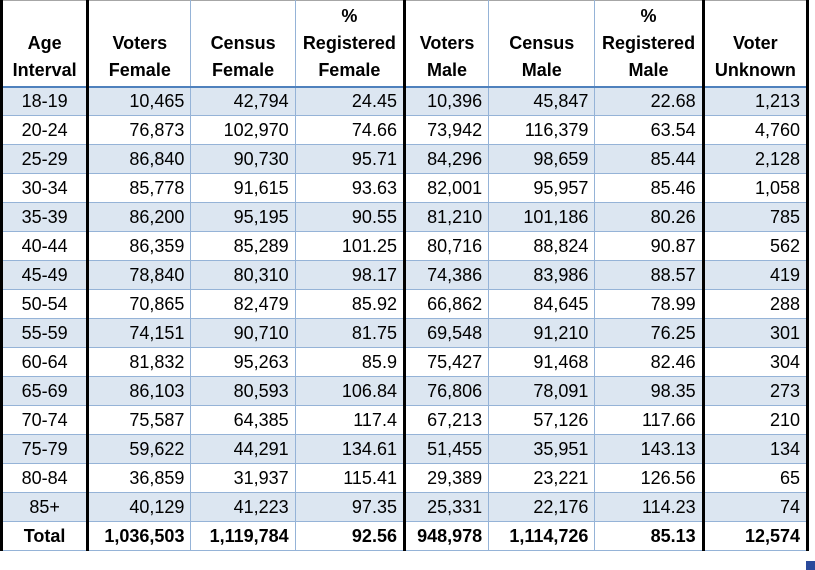 This screenshot has height=570, width=815. What do you see at coordinates (542, 449) in the screenshot?
I see `data-cell: 35,951` at bounding box center [542, 449].